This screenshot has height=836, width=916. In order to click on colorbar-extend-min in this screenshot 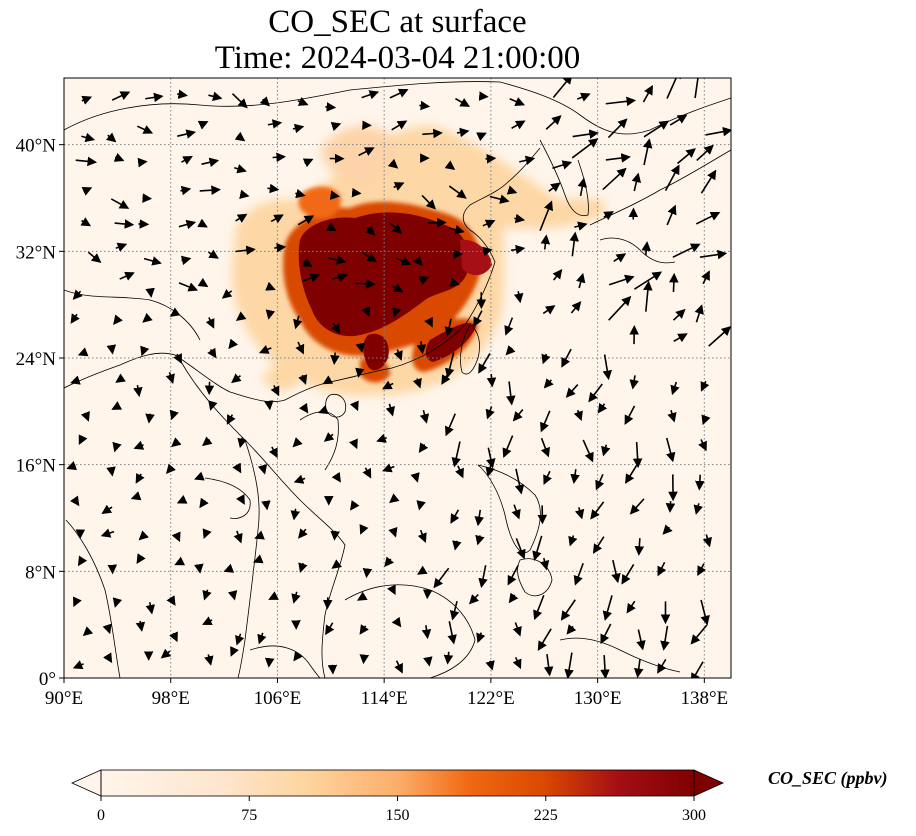, I will do `click(86, 783)`.